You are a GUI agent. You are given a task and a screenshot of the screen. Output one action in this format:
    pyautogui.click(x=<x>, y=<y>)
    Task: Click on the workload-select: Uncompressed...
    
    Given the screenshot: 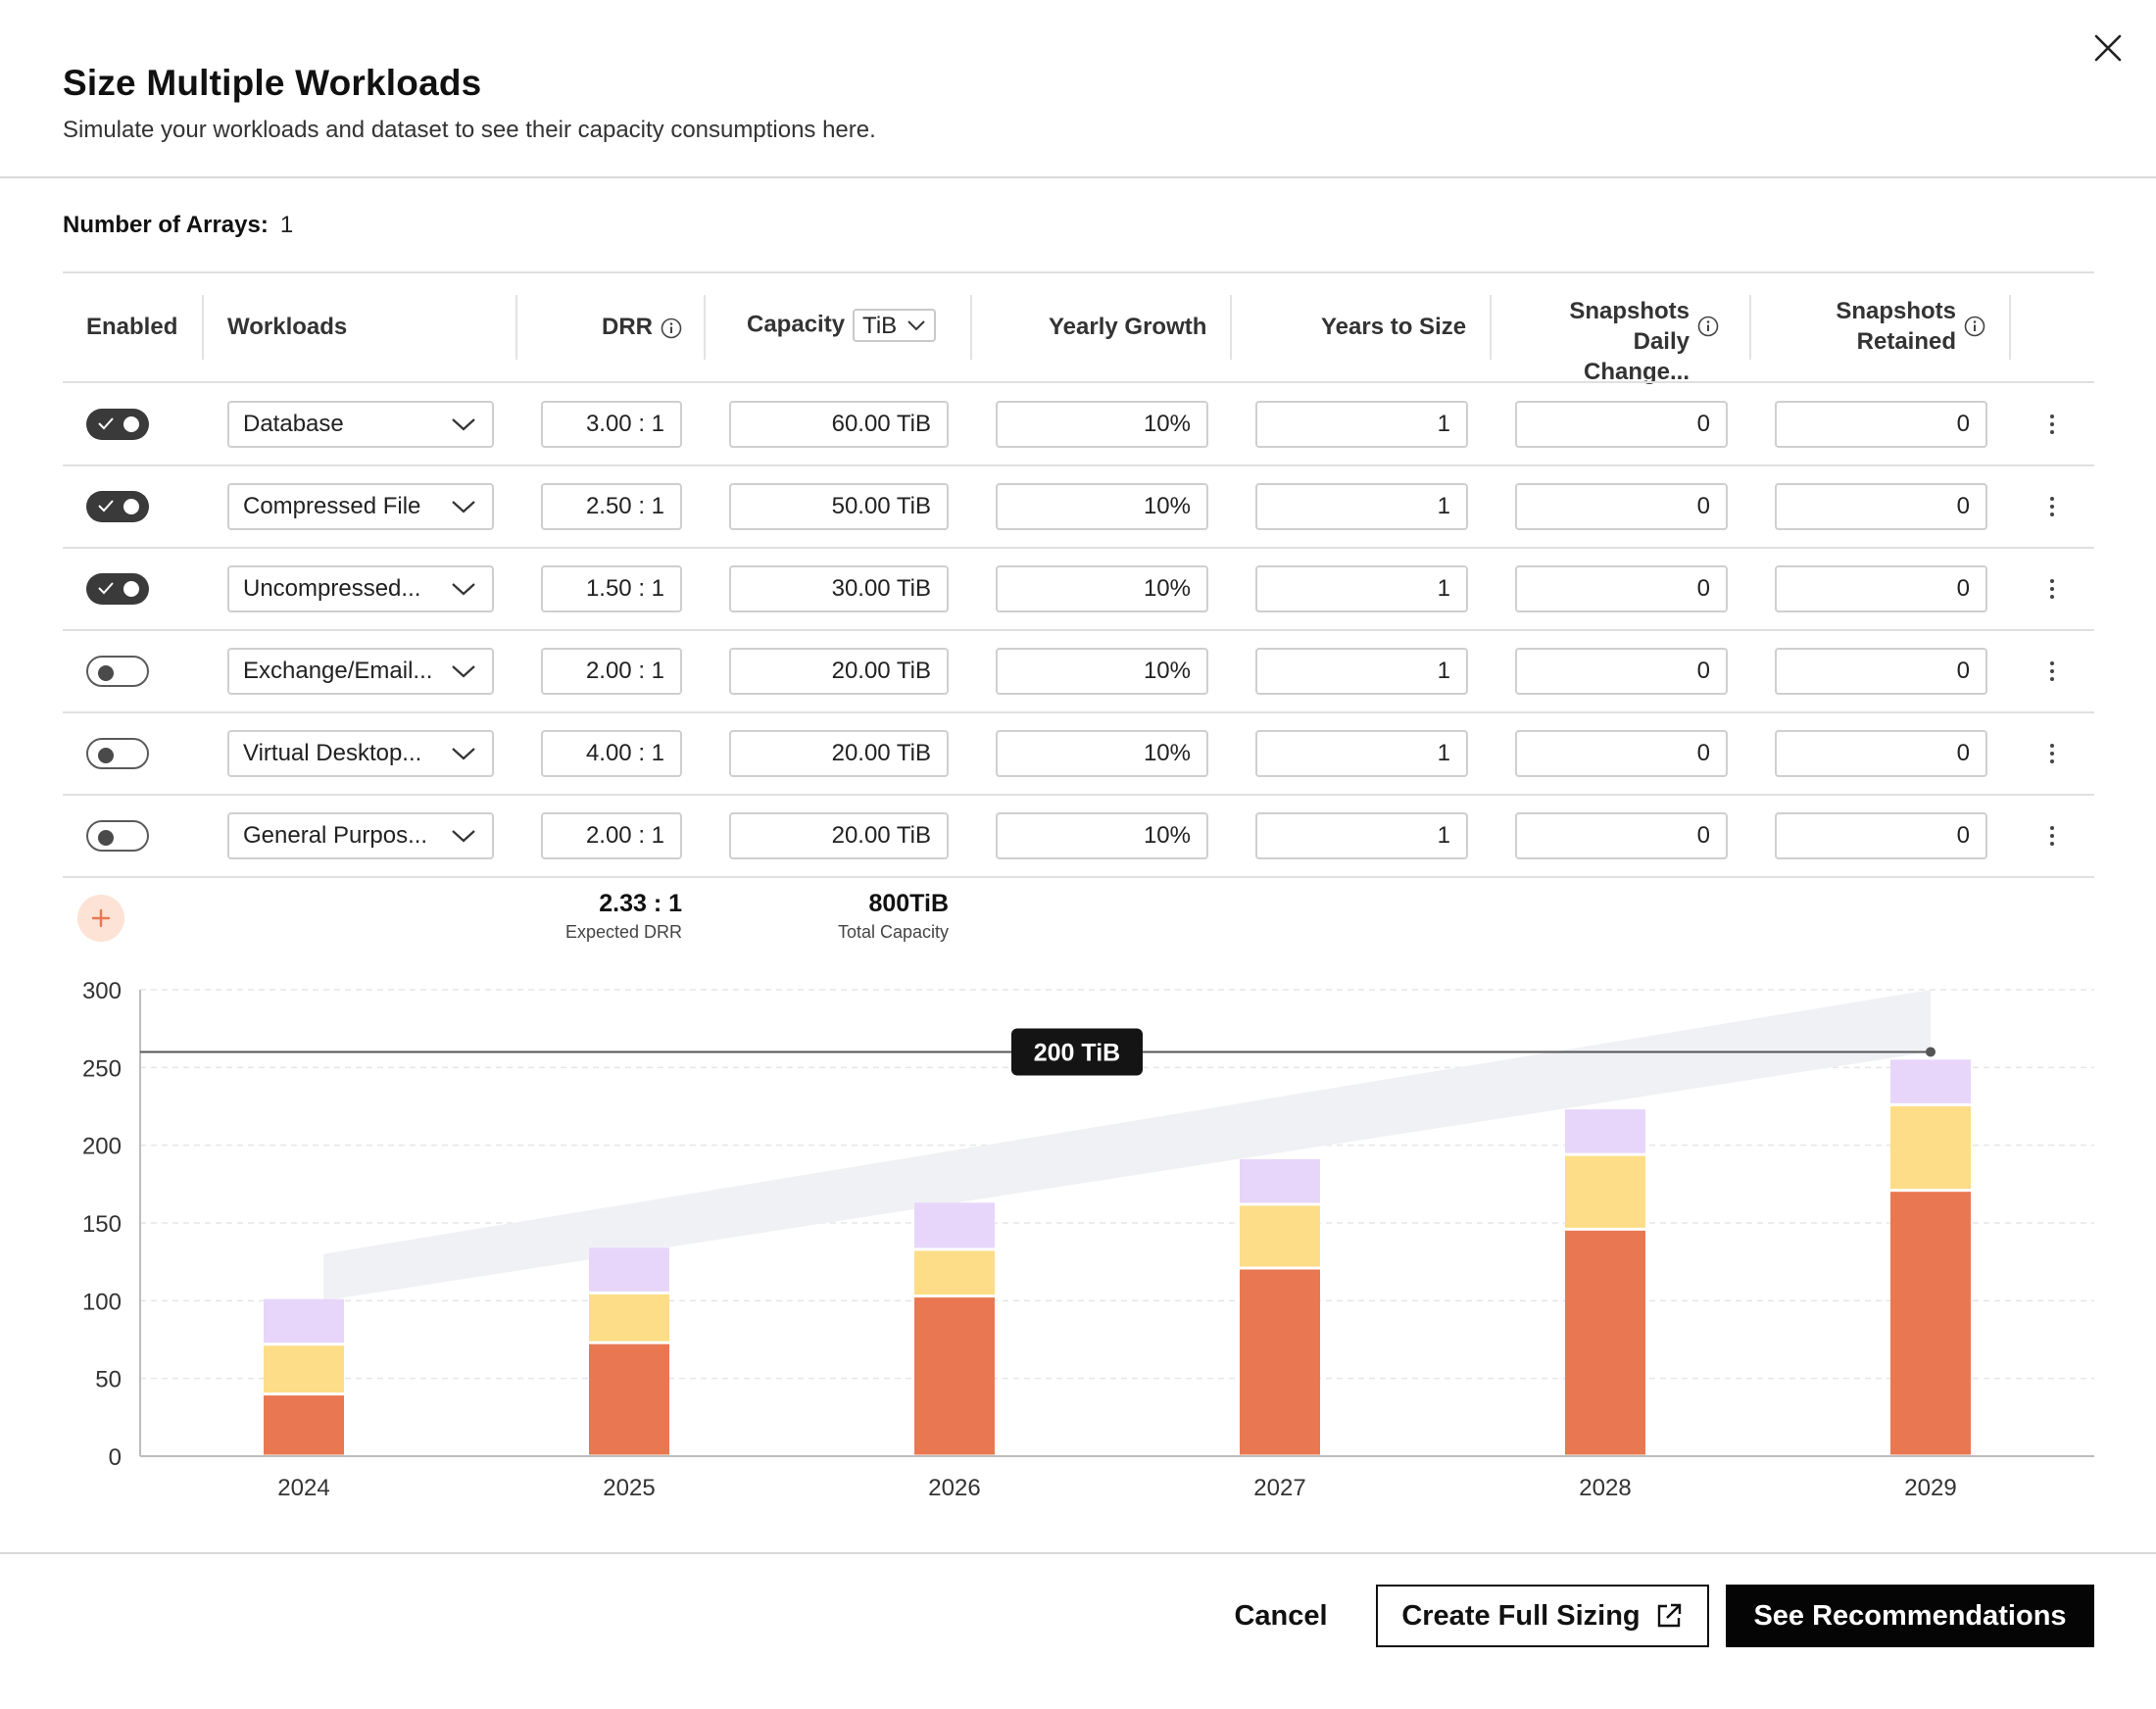 What is the action you would take?
    pyautogui.click(x=360, y=589)
    